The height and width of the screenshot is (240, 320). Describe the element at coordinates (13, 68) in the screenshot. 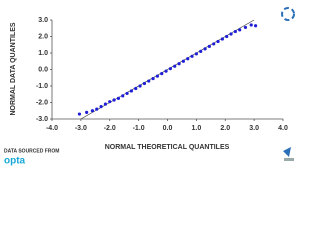

I see `y-axis-label: NORMAL DATA QUANTILES` at that location.